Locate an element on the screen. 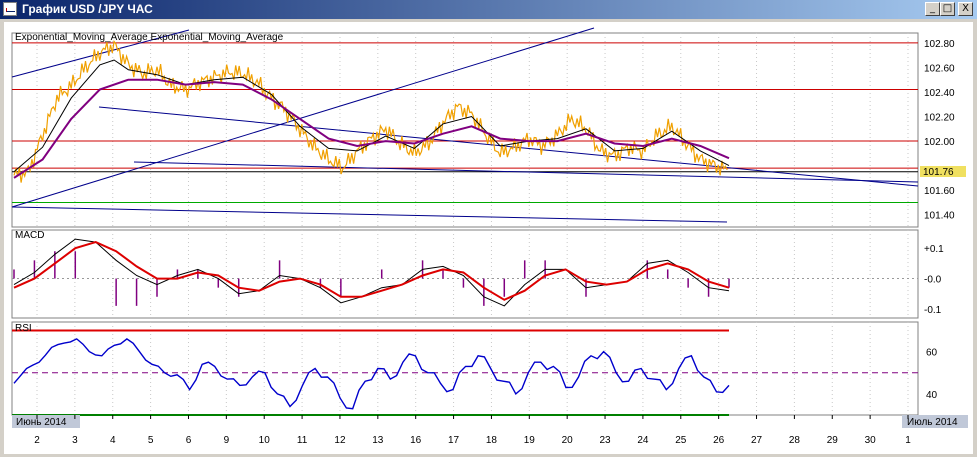 This screenshot has width=977, height=457. x-tick-label: 26 is located at coordinates (719, 440).